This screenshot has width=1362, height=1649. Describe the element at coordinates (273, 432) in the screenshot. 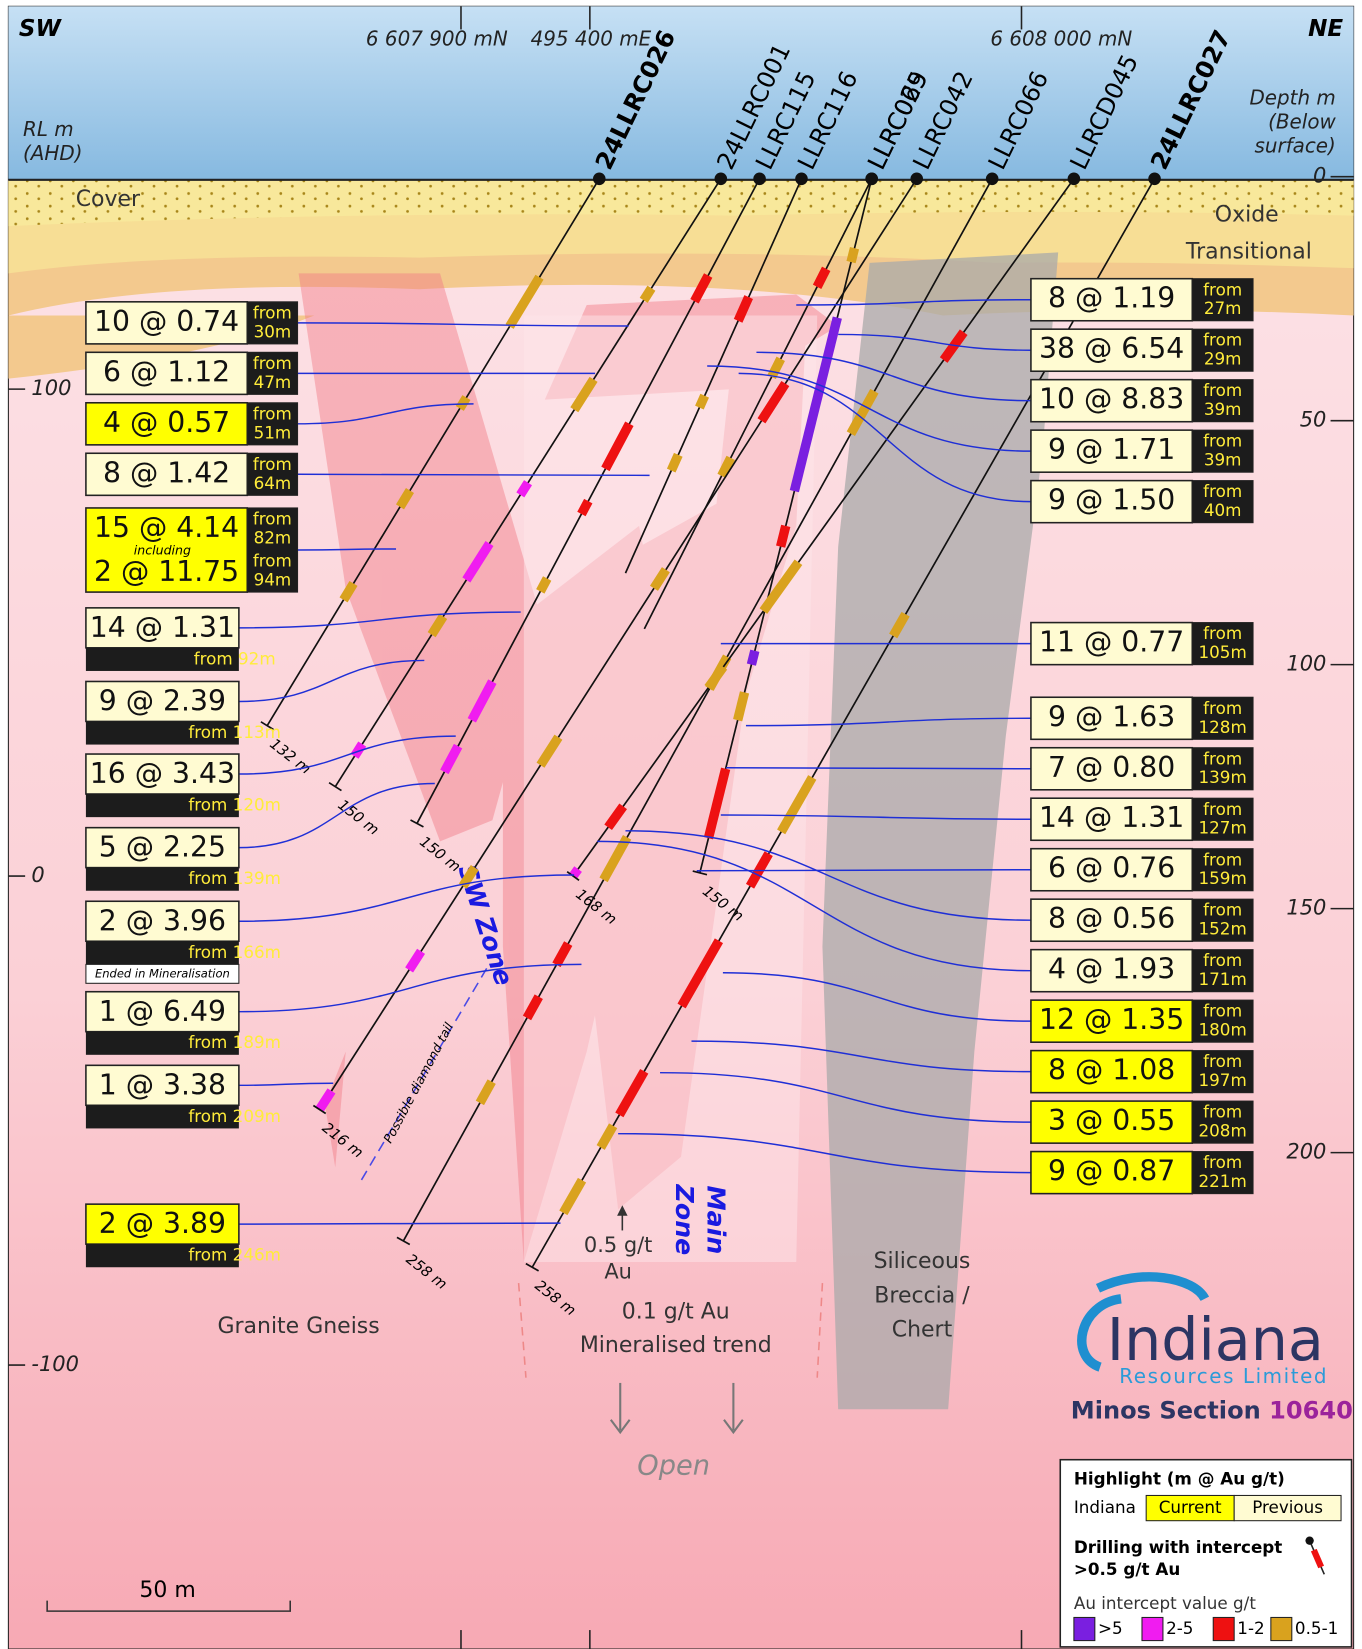

I see `from-depth: 51m` at that location.